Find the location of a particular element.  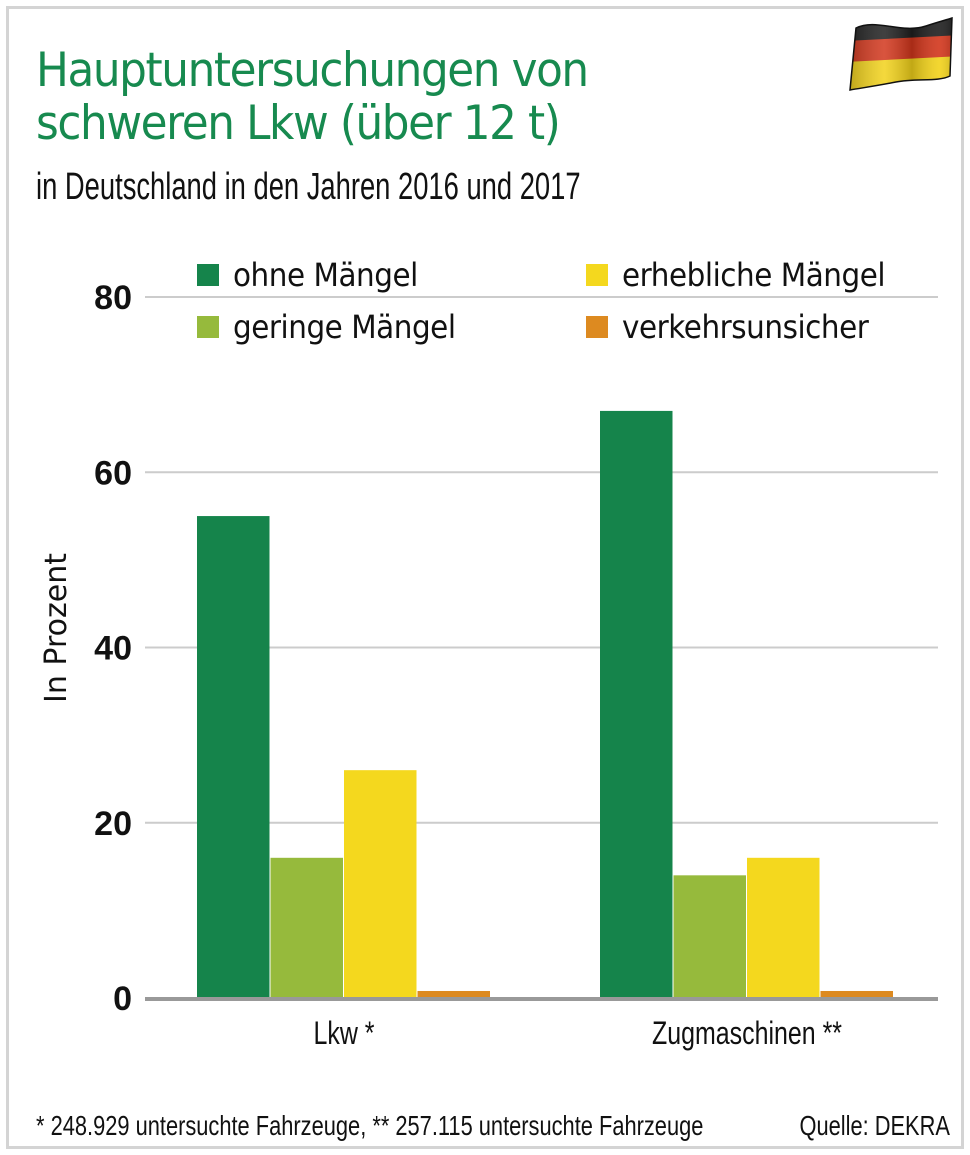

legend-label: erhebliche Mängel is located at coordinates (754, 275).